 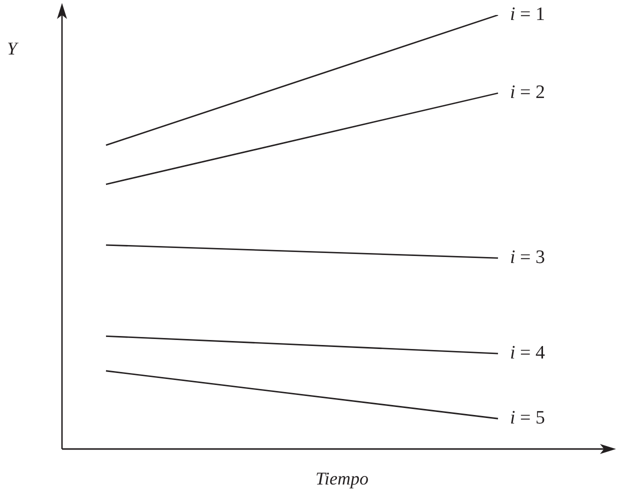 What do you see at coordinates (527, 257) in the screenshot?
I see `series-label: i = 3` at bounding box center [527, 257].